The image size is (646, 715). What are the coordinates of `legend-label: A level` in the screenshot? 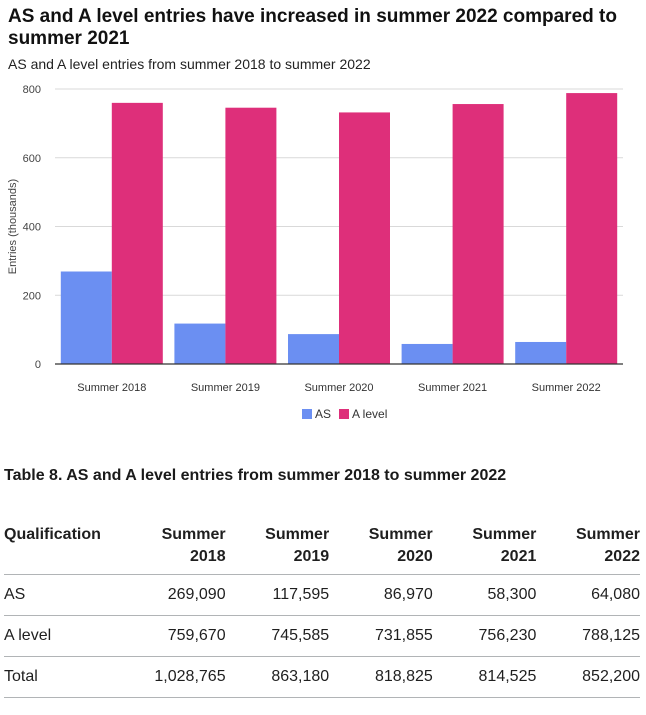 It's located at (369, 414).